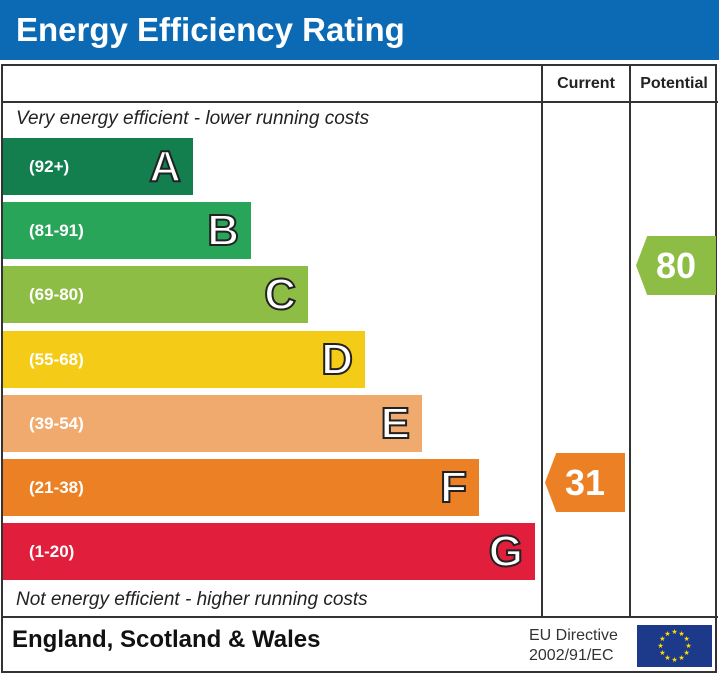  I want to click on band-bar-g: (1-20) G, so click(269, 551).